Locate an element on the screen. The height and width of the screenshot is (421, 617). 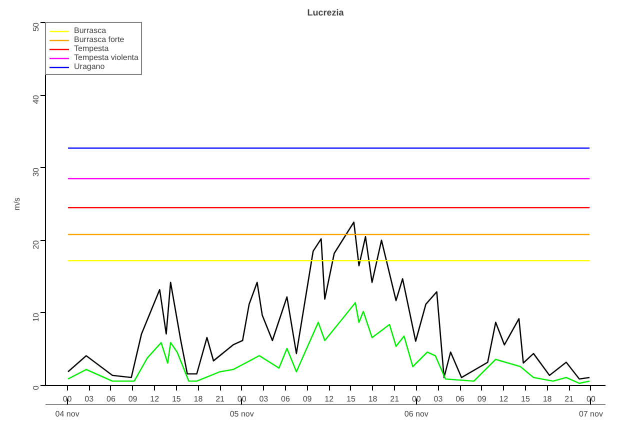
y-tick-label: 40 is located at coordinates (36, 99).